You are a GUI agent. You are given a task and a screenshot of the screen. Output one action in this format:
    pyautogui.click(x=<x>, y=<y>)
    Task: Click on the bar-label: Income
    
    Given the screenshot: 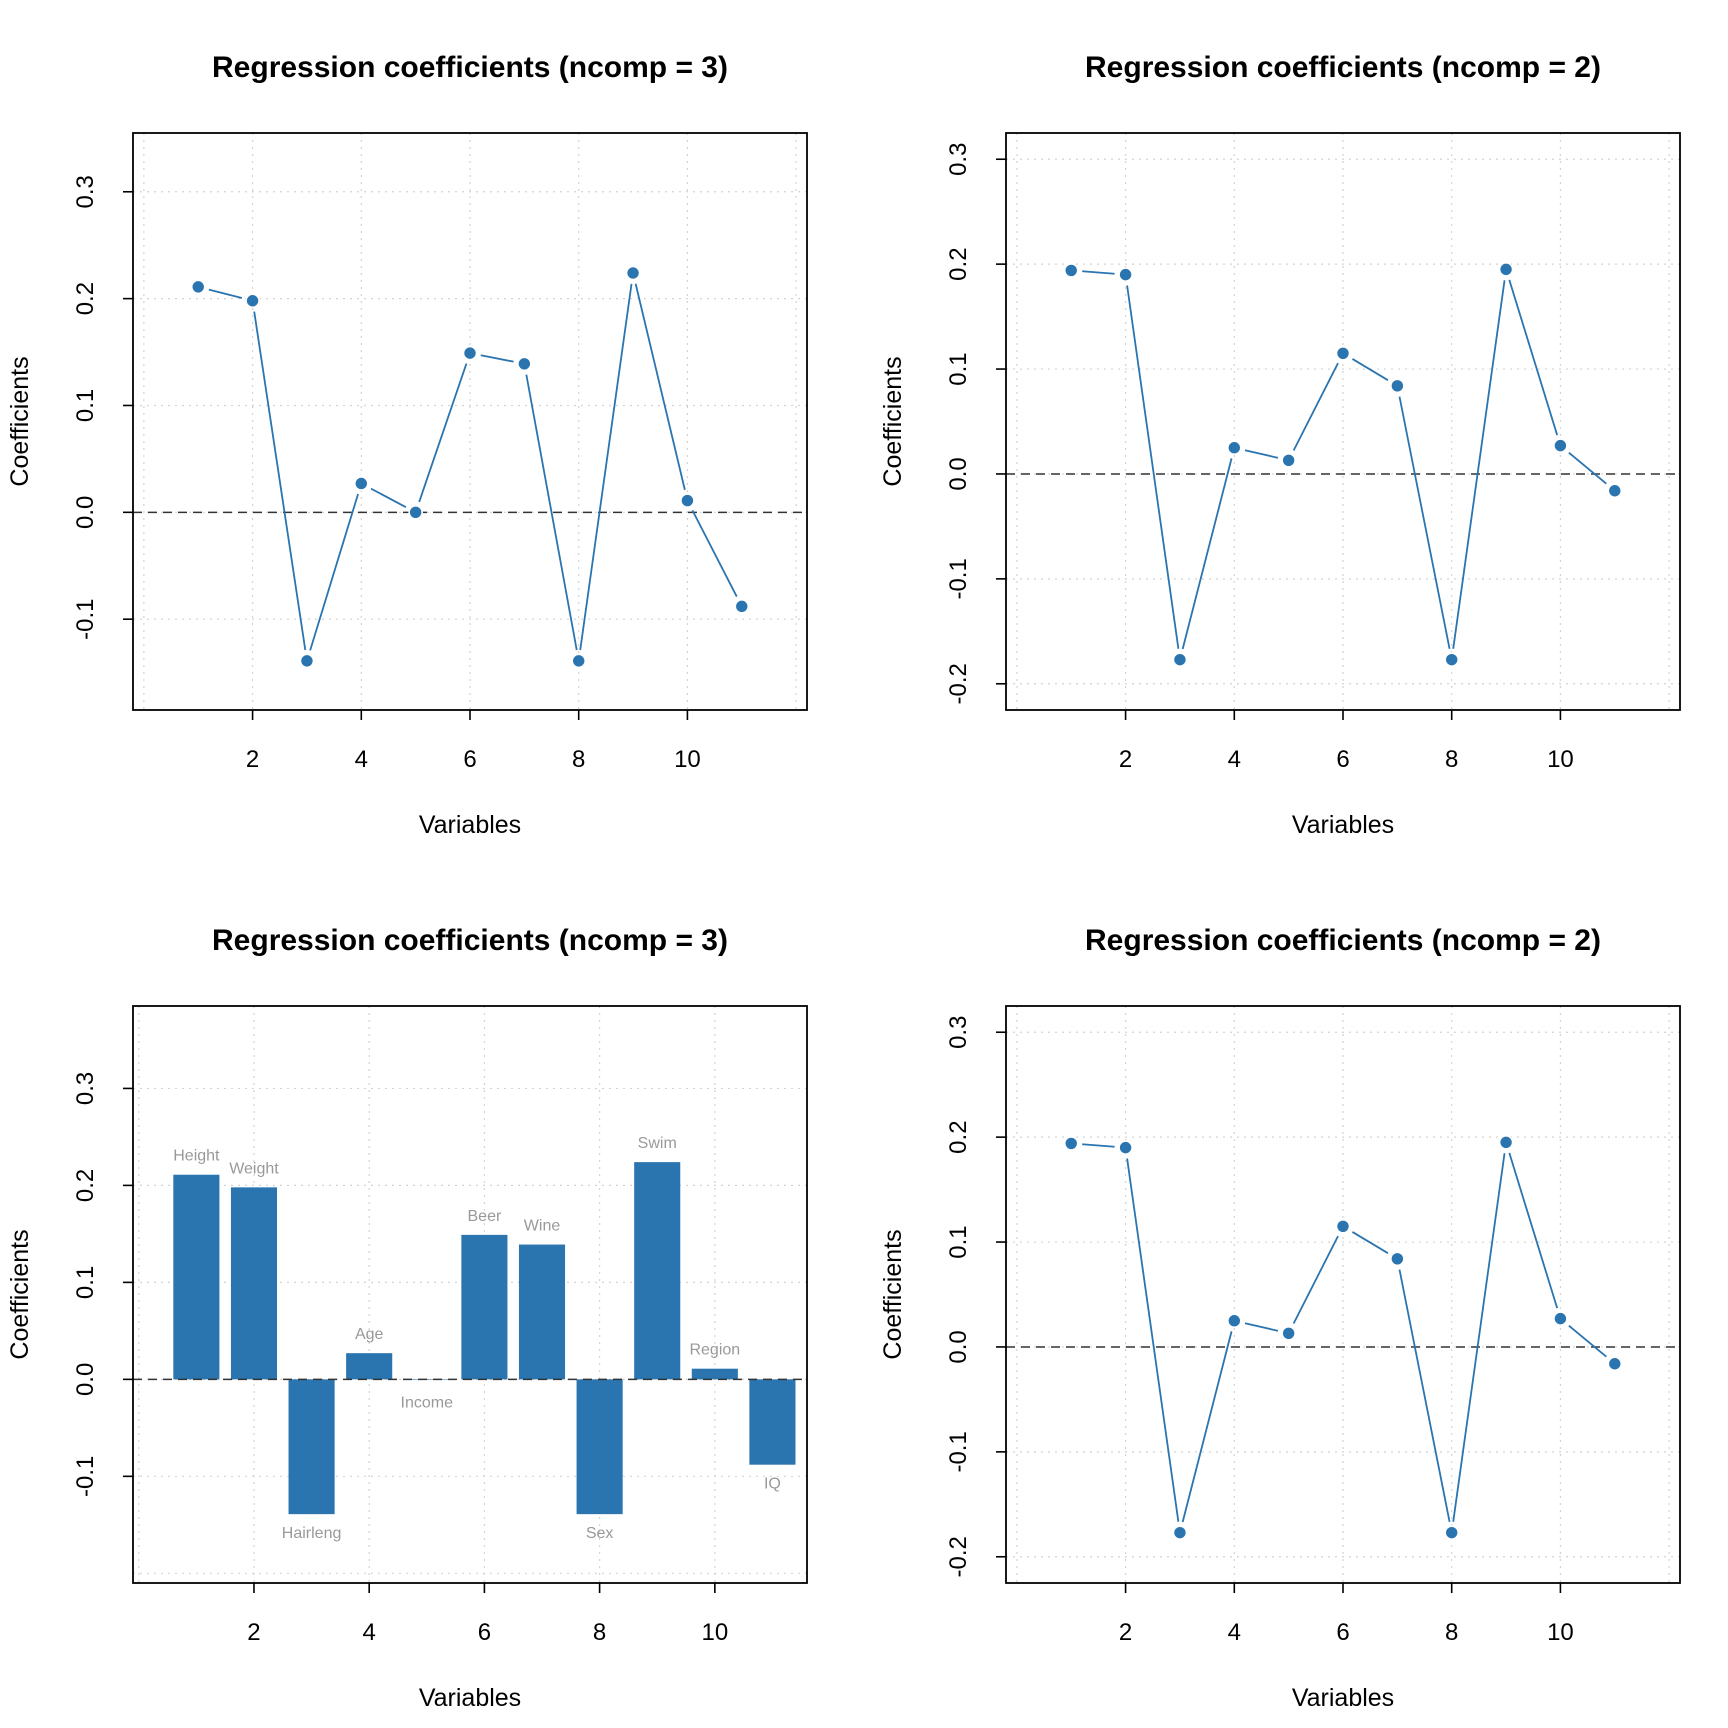 What is the action you would take?
    pyautogui.click(x=427, y=1402)
    